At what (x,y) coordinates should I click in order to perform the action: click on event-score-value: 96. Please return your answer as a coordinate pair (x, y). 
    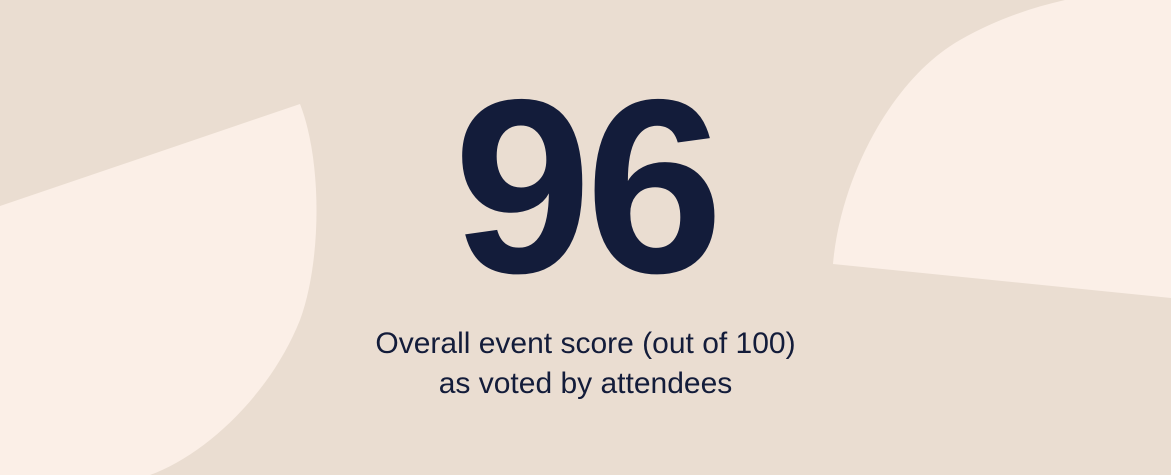
    Looking at the image, I should click on (588, 186).